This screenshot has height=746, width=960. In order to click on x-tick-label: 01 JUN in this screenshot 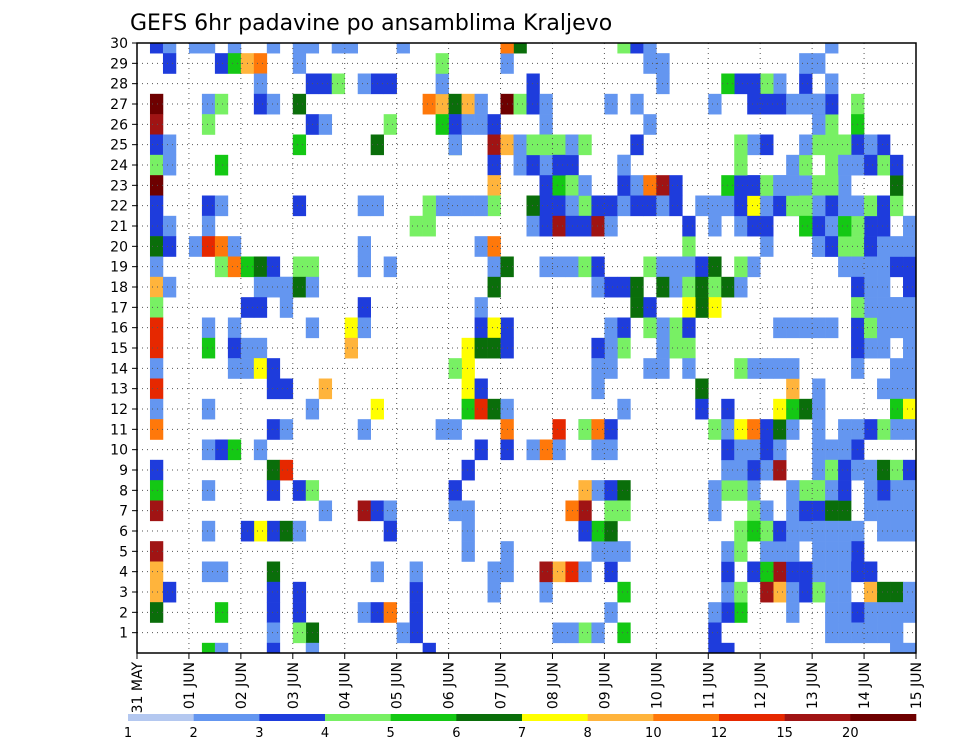, I will do `click(190, 685)`.